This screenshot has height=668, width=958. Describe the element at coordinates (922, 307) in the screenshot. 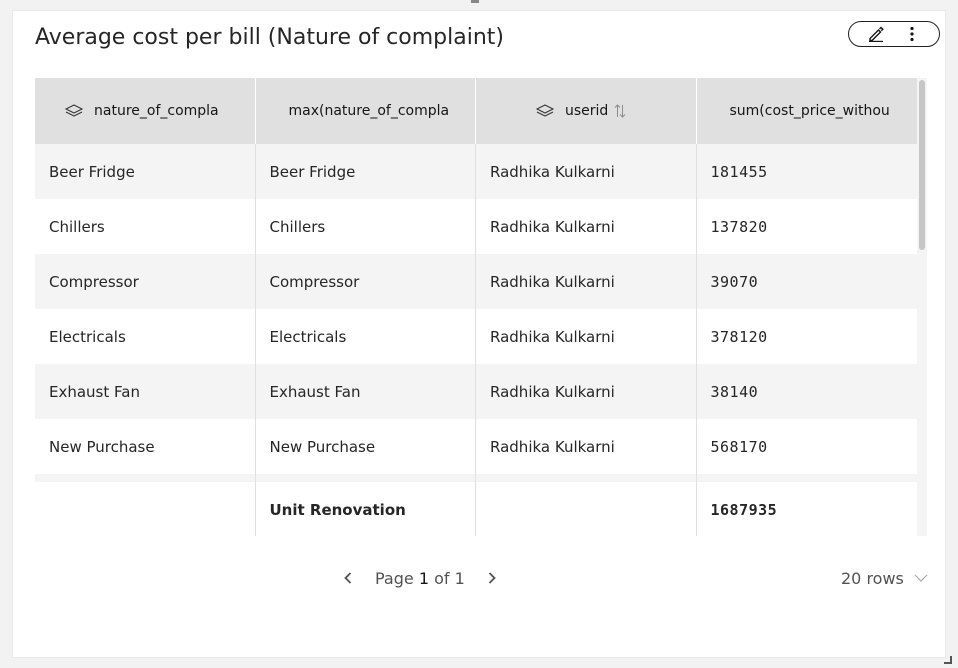

I see `vertical-scrollbar` at that location.